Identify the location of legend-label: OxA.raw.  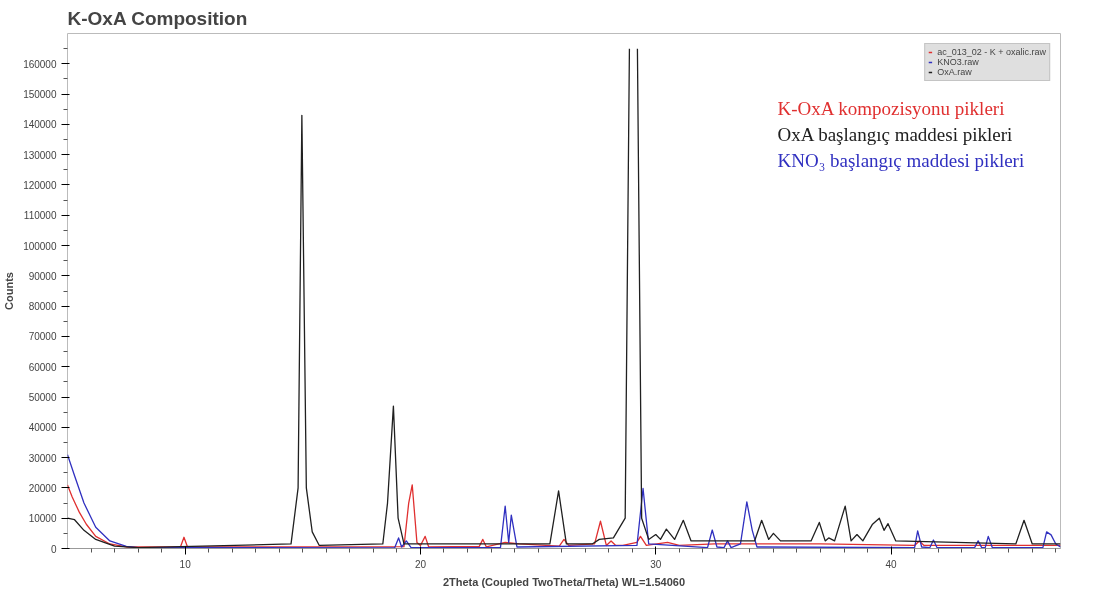
(954, 72).